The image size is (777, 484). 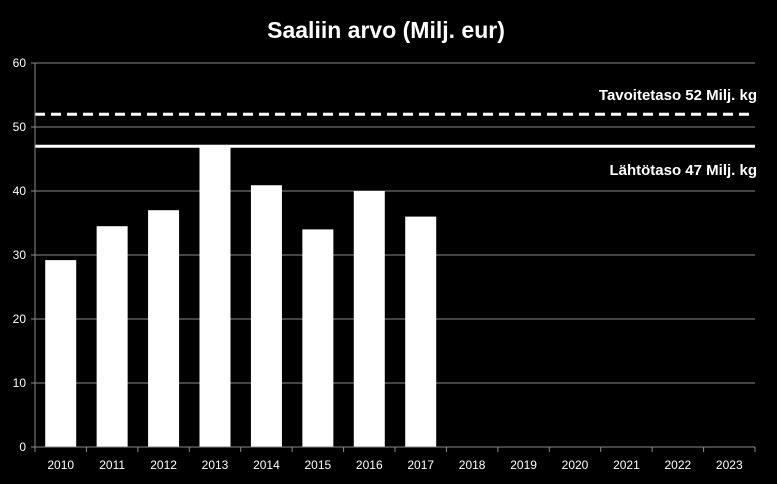 What do you see at coordinates (20, 383) in the screenshot?
I see `y-tick-label: 10` at bounding box center [20, 383].